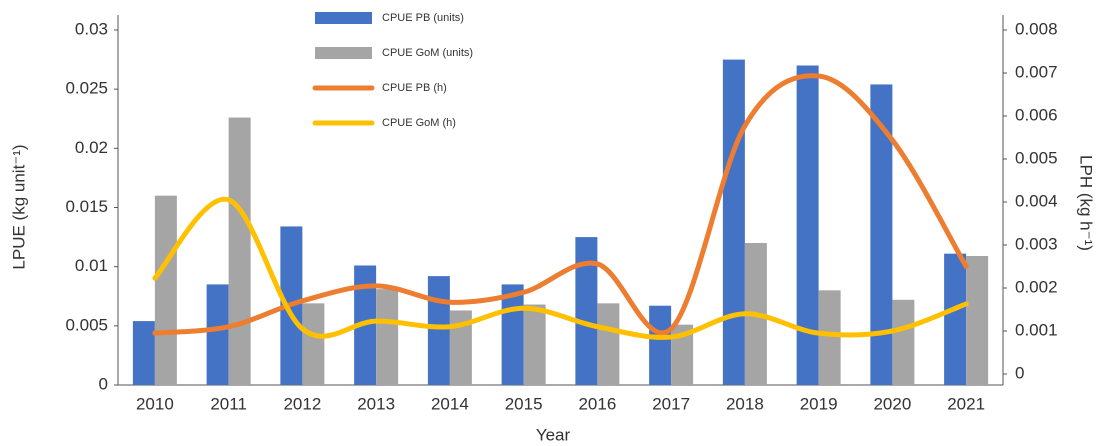 This screenshot has height=446, width=1101. I want to click on y2-tick-label: 0.003, so click(1036, 243).